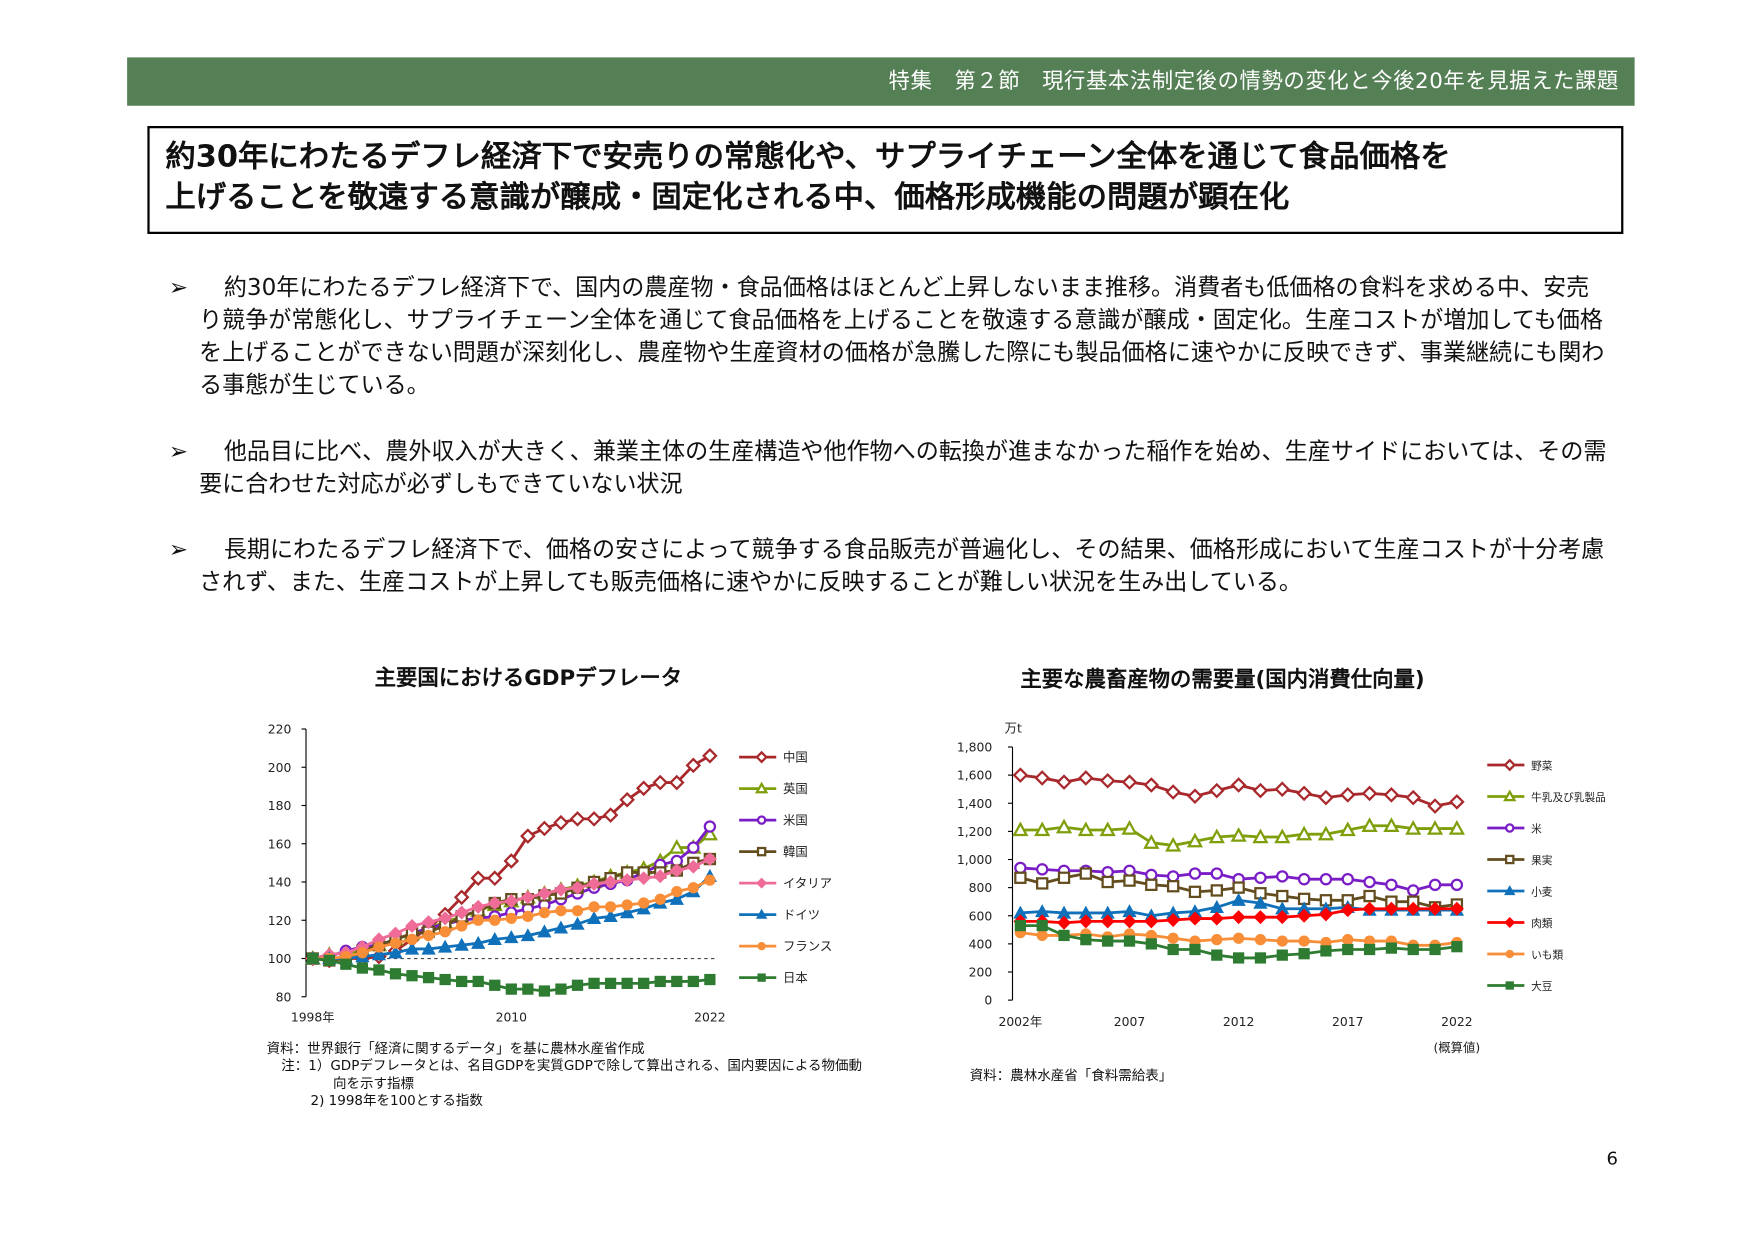 This screenshot has width=1755, height=1241. I want to click on x-tick-label: 2022, so click(709, 1018).